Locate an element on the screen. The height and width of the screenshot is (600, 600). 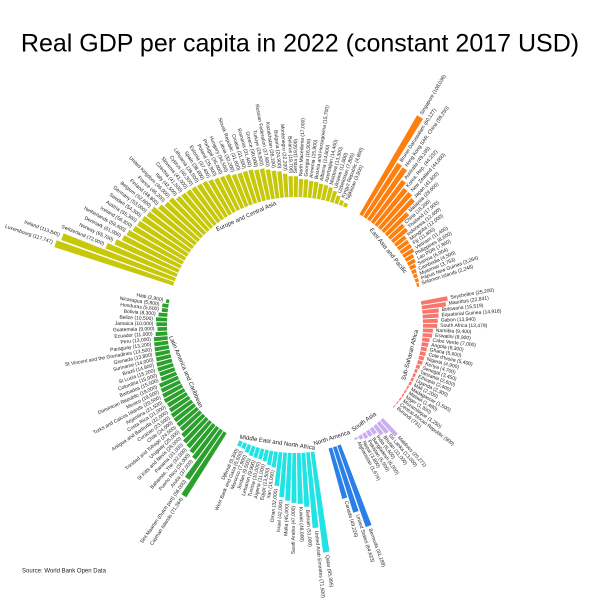
bar-label: Lebanon (9,900) is located at coordinates (249, 477).